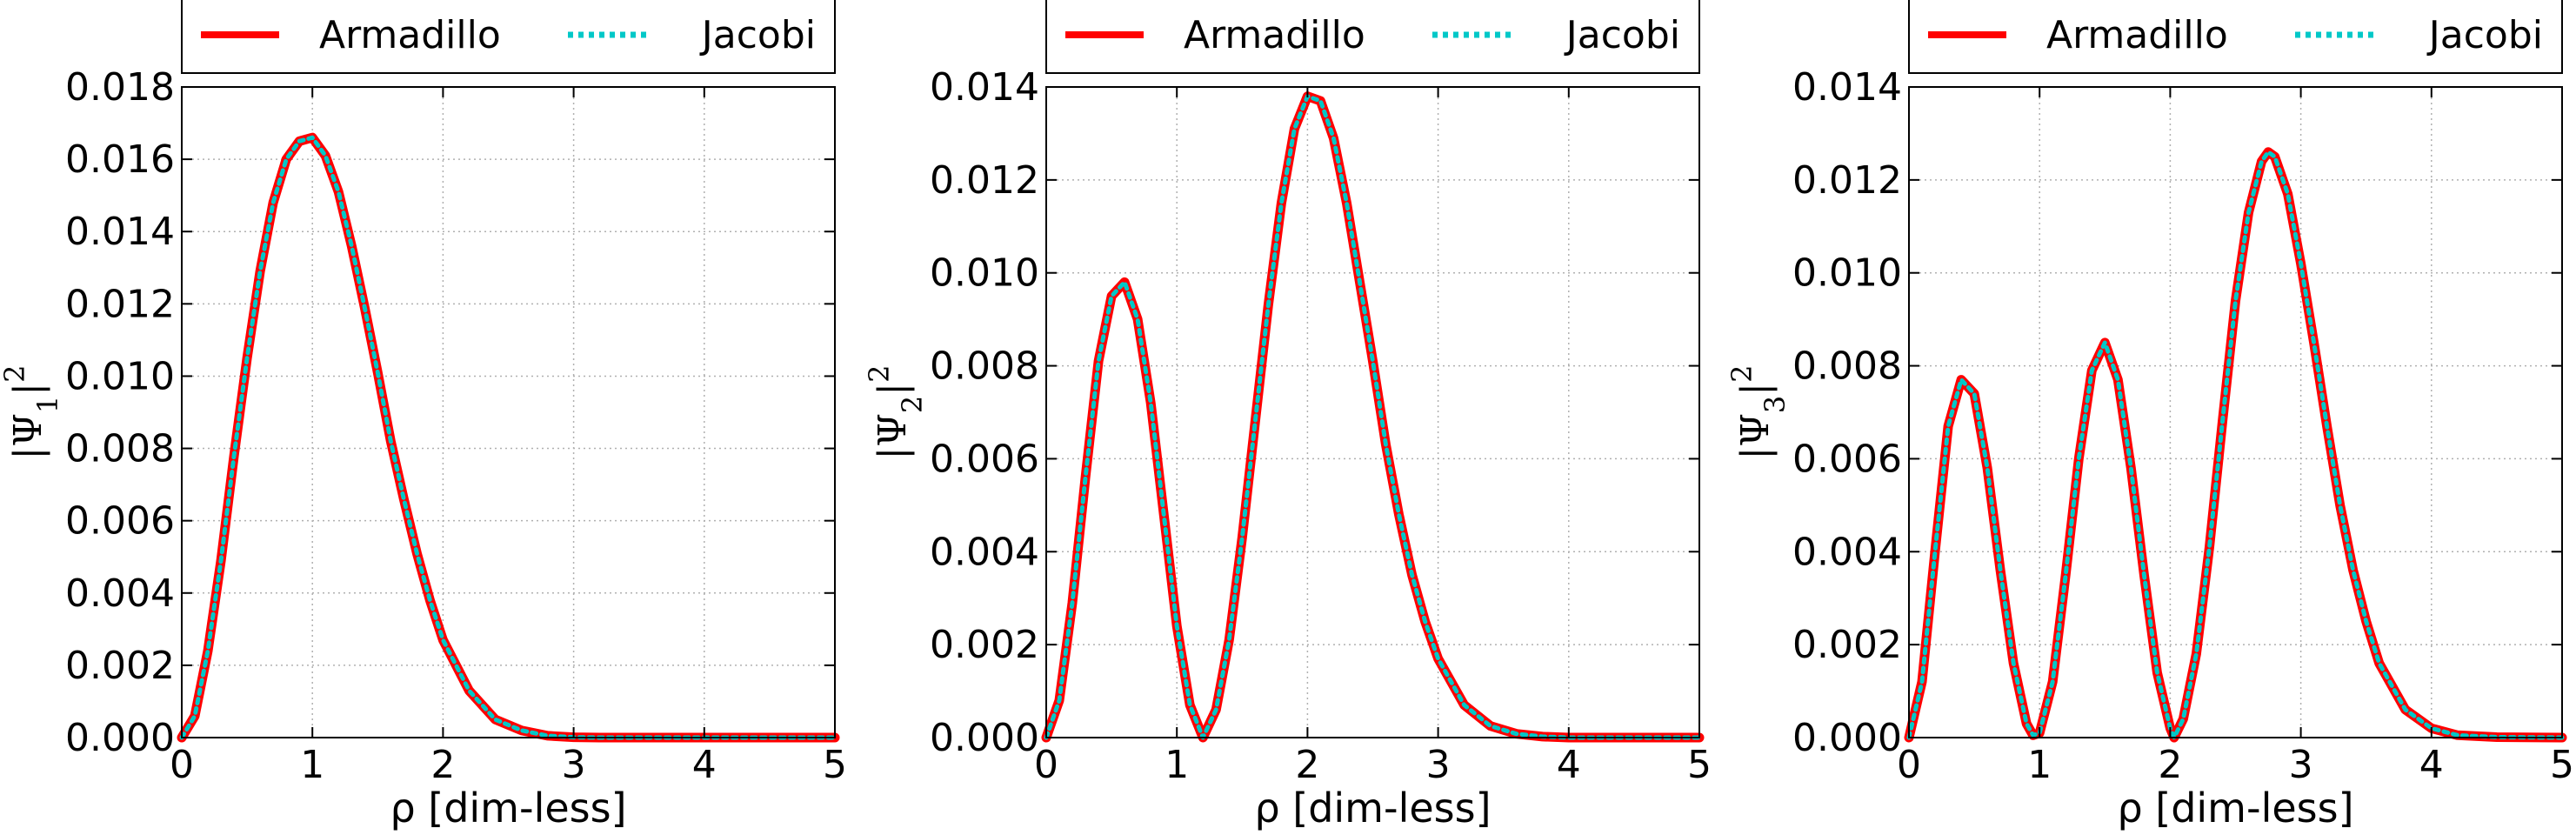 This screenshot has width=2576, height=835. I want to click on y-tick-label: 0.018, so click(120, 87).